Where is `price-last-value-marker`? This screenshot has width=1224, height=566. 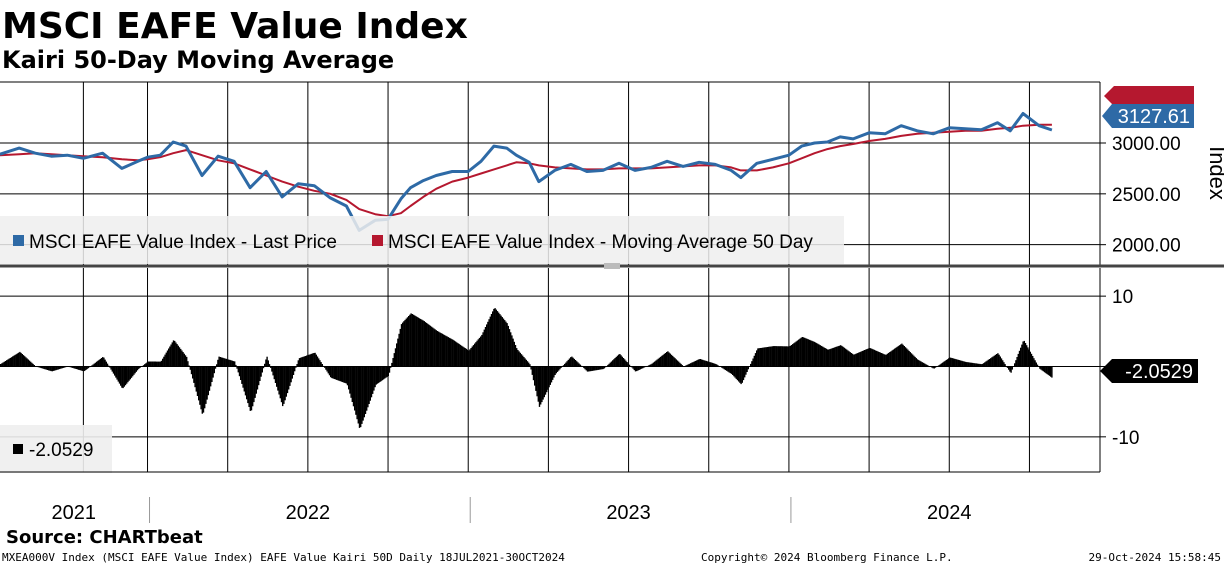 price-last-value-marker is located at coordinates (1148, 116).